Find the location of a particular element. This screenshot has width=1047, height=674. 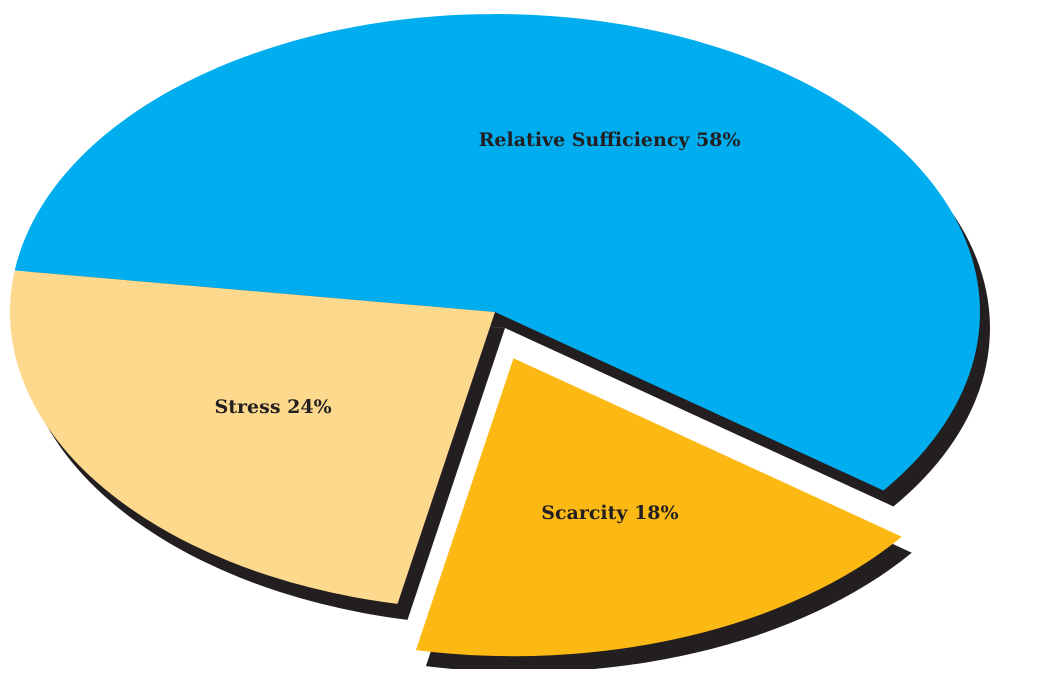

pie-label-stress: Stress 24% is located at coordinates (273, 407).